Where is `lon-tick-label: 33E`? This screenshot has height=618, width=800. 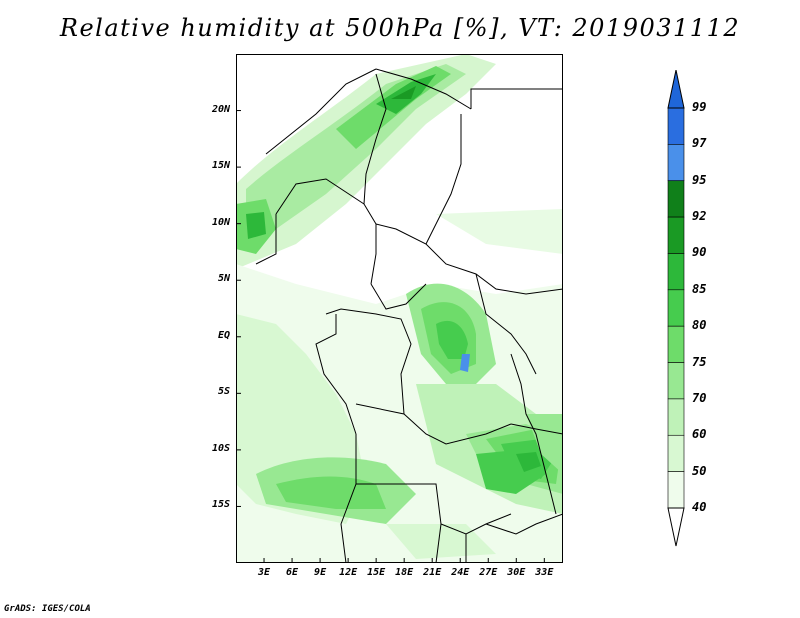
lon-tick-label: 33E is located at coordinates (544, 572).